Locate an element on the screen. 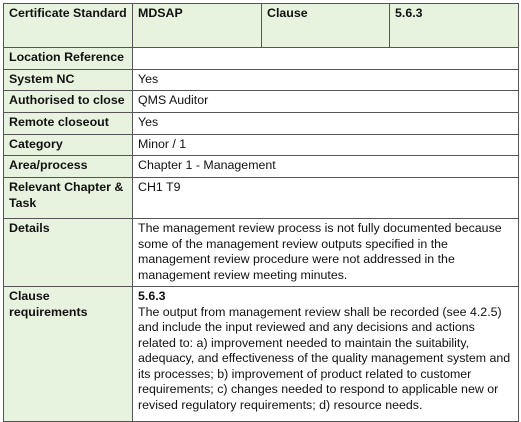 Image resolution: width=521 pixels, height=422 pixels. row: Area/process Chapter 1 - Management is located at coordinates (261, 166).